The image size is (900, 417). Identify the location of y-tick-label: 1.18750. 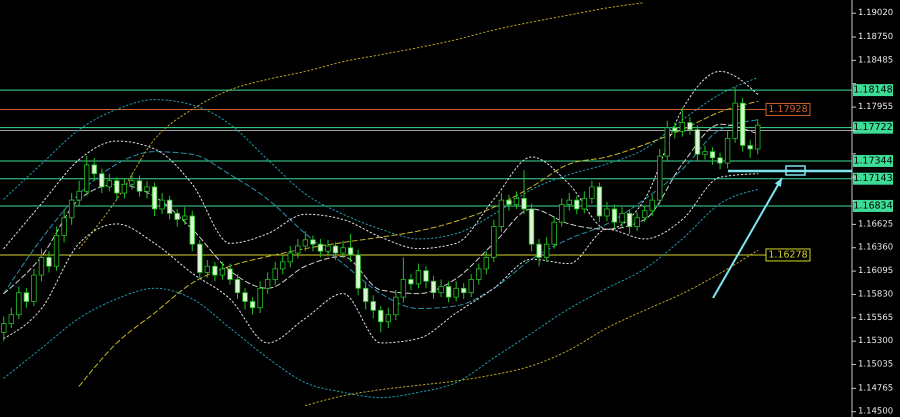
(876, 37).